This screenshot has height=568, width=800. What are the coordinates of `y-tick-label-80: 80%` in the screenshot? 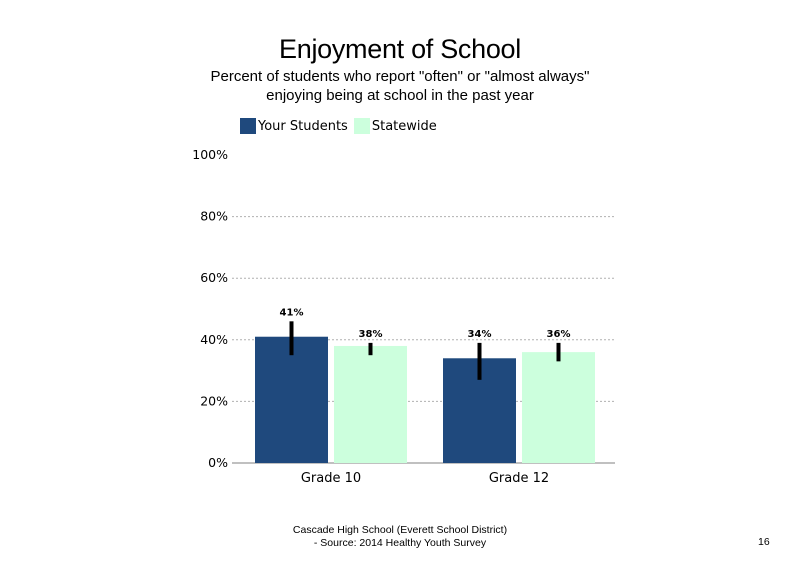 It's located at (214, 216).